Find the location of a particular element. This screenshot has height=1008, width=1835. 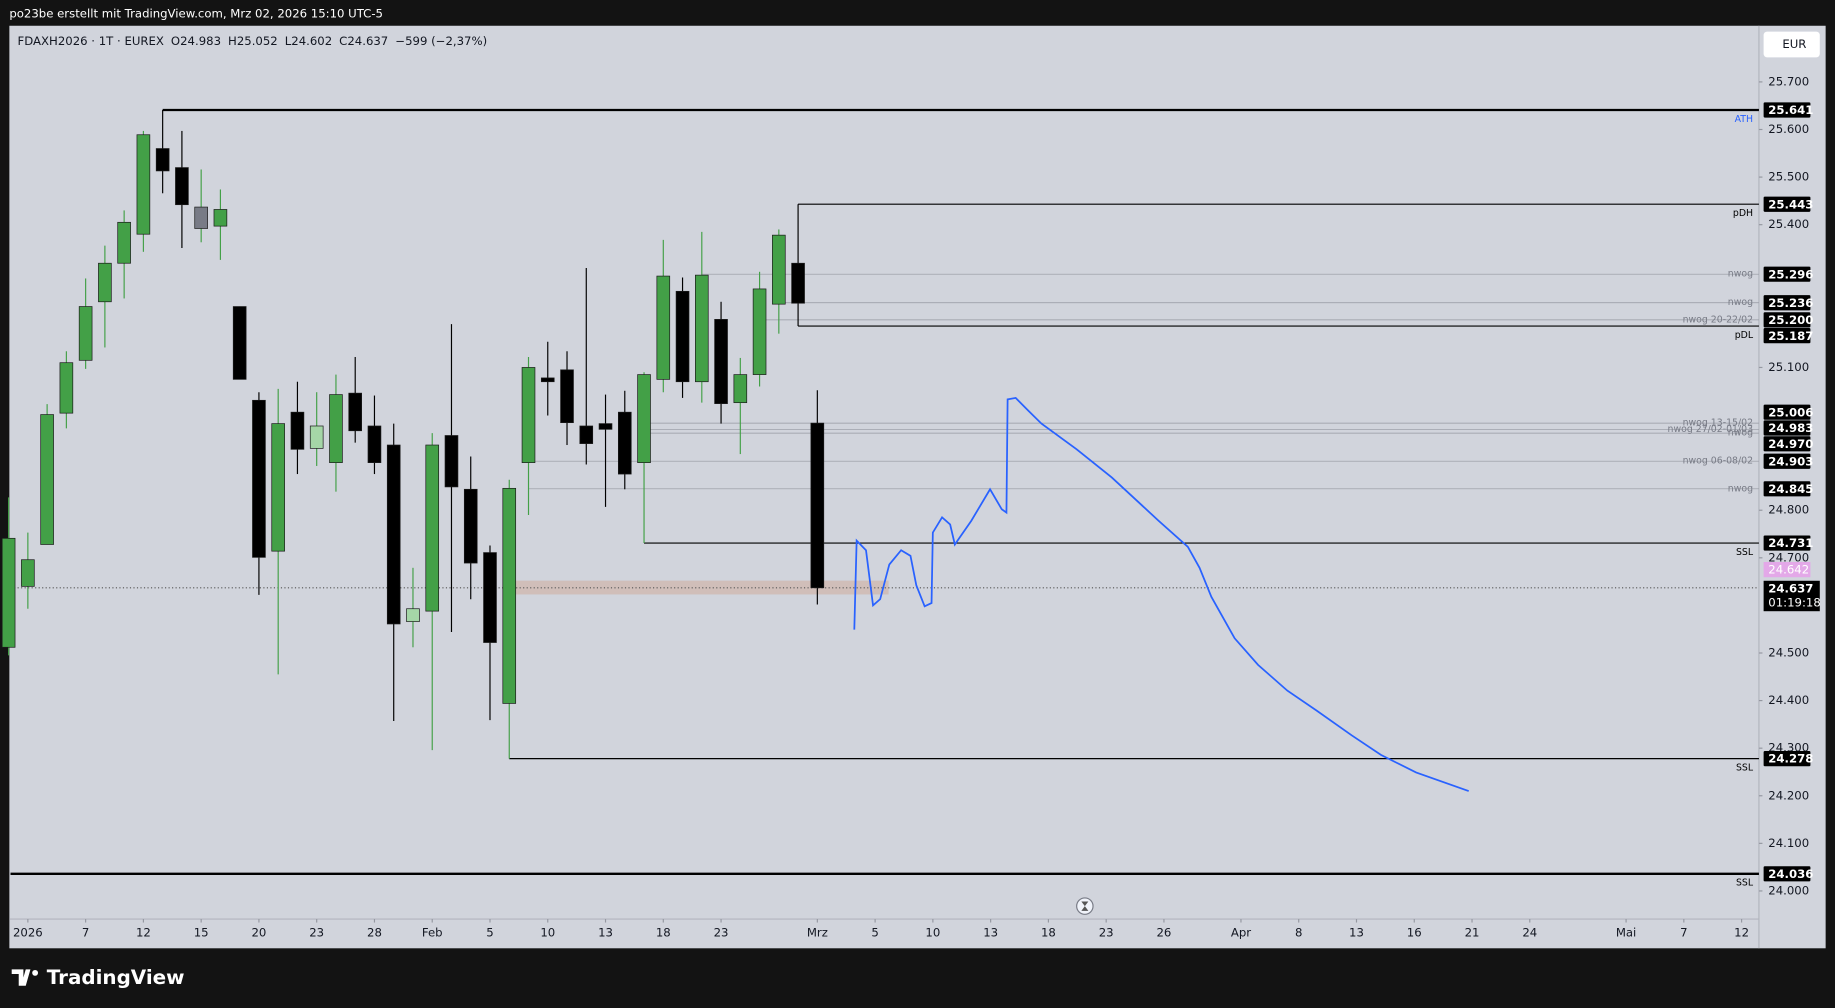

currency-button is located at coordinates (1791, 44).